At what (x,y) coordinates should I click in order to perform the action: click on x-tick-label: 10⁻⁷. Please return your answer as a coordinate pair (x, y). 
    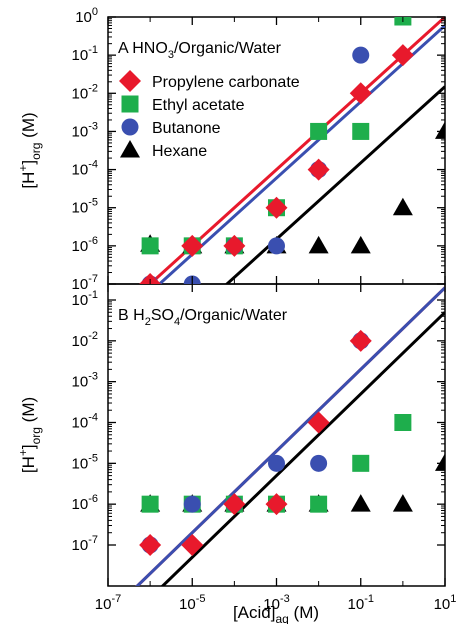
    Looking at the image, I should click on (108, 603).